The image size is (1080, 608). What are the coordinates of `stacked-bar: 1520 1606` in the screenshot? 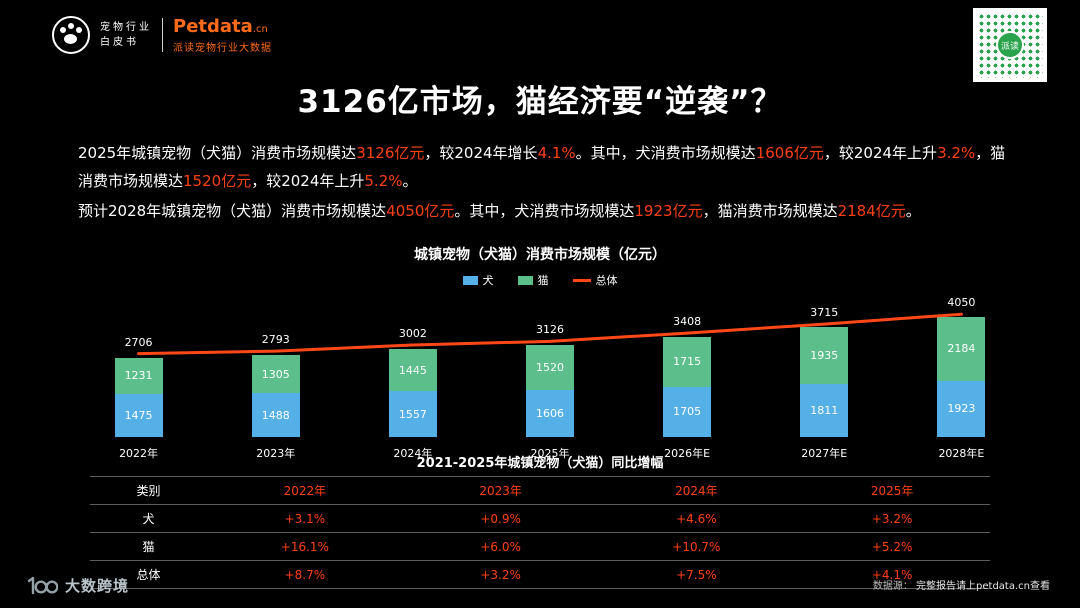 It's located at (550, 391).